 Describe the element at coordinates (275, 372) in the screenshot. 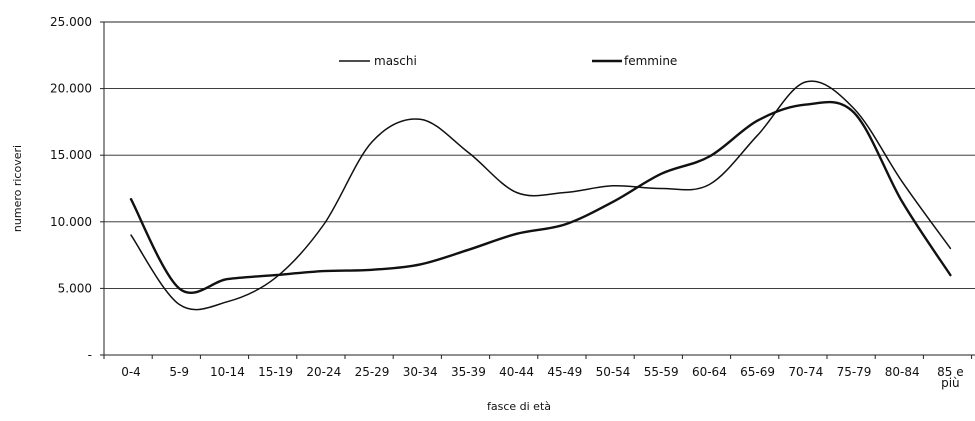

I see `x-tick-label: 15-19` at that location.